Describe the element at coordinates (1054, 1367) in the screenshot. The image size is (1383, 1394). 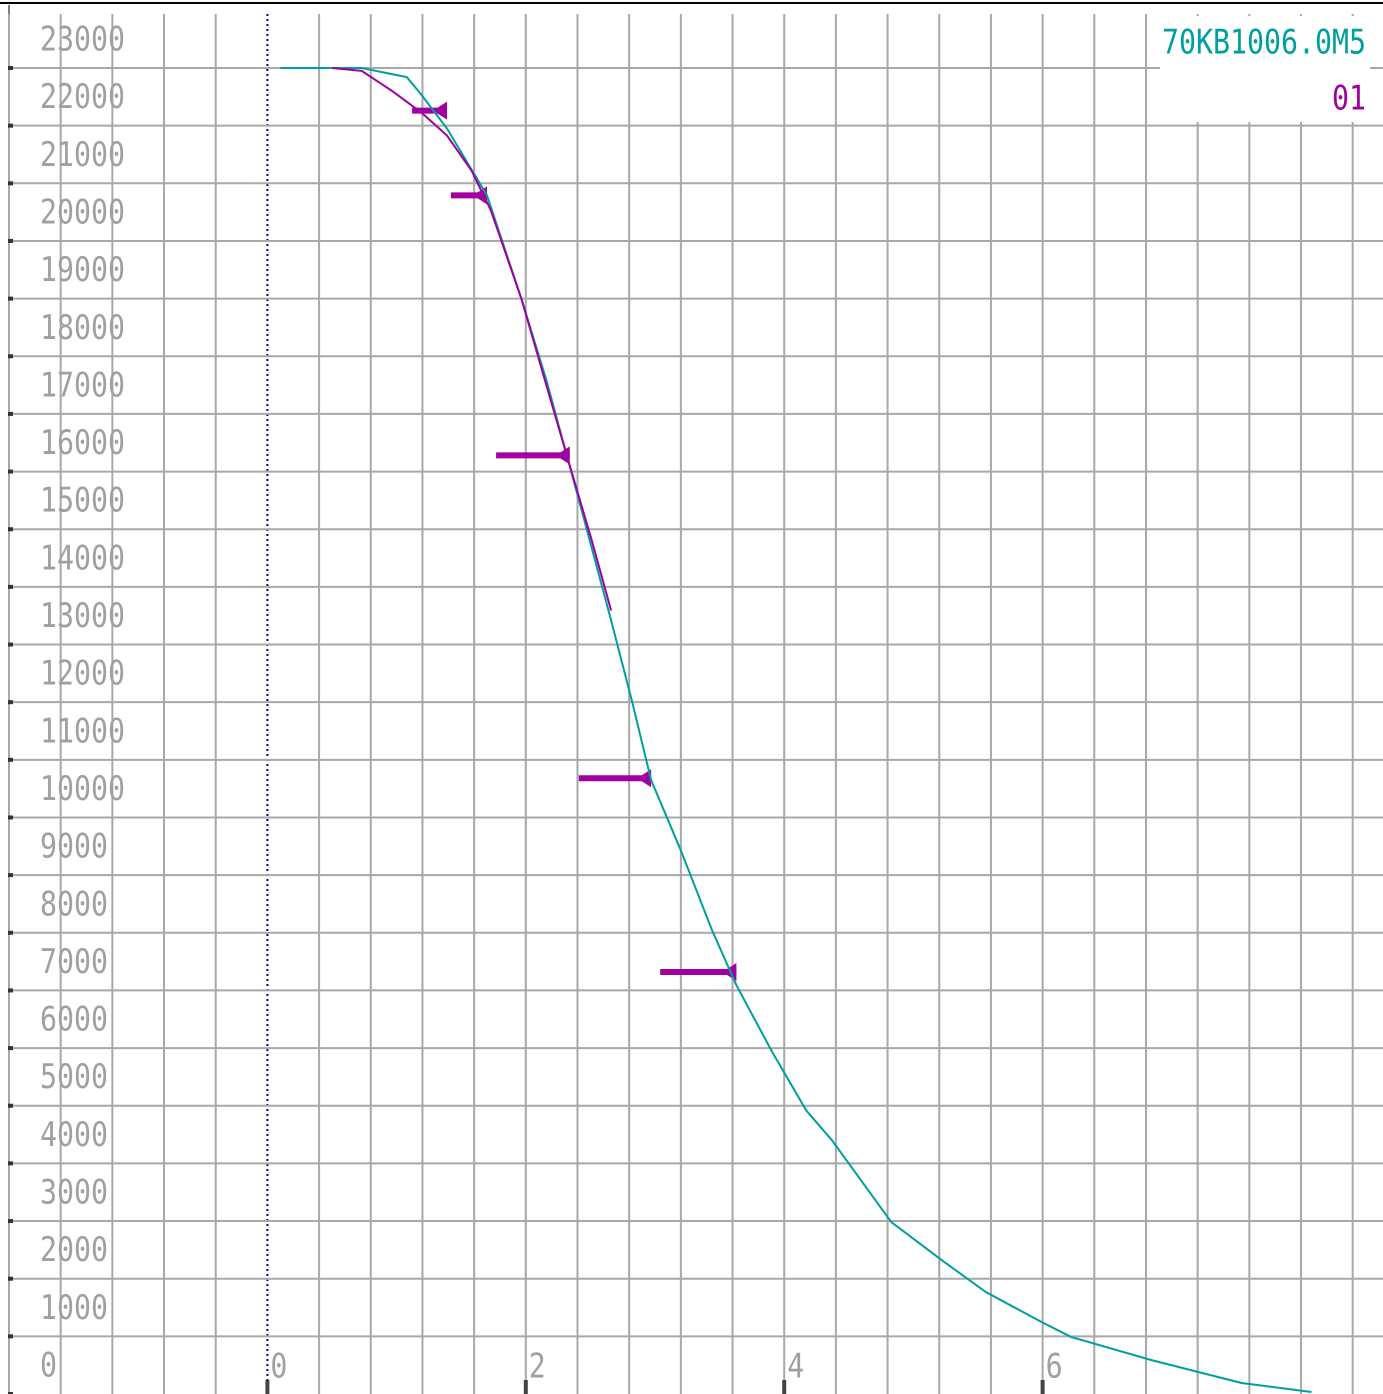
I see `x-tick-label: 6` at that location.